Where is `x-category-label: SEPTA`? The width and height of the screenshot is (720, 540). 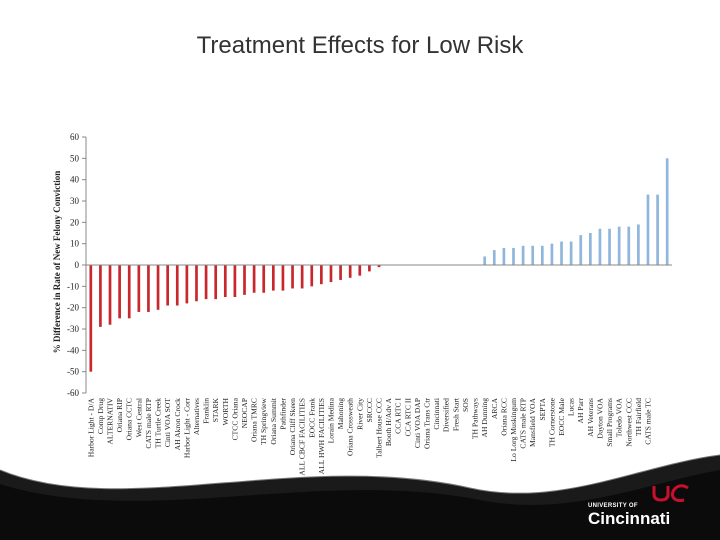 x-category-label: SEPTA is located at coordinates (542, 408).